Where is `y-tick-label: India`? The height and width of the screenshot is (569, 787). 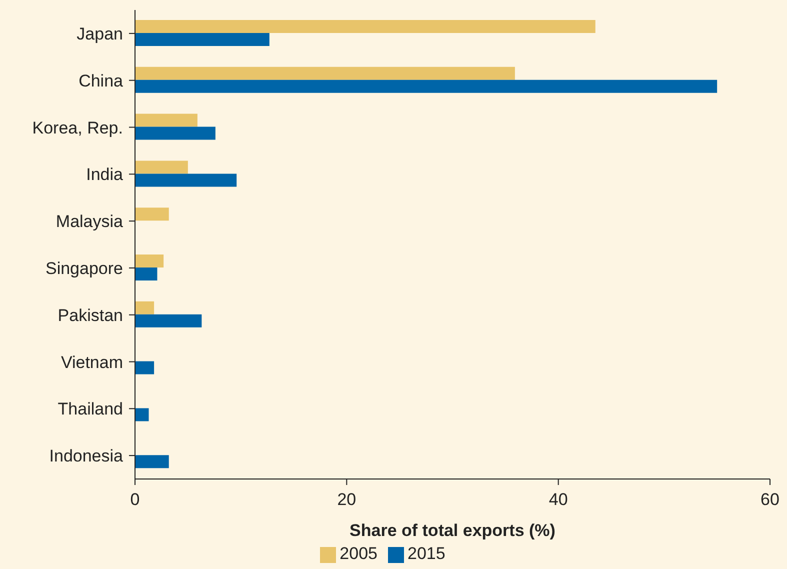
y-tick-label: India is located at coordinates (105, 174).